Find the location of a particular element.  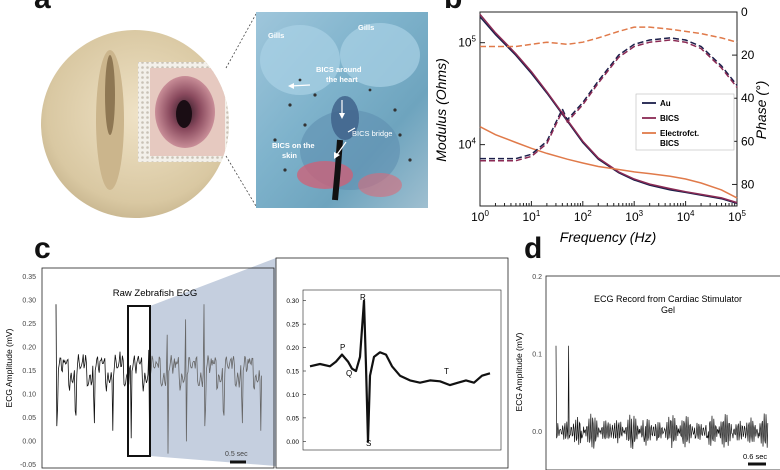

inset-y-tick-label: 0.25 is located at coordinates (292, 325).